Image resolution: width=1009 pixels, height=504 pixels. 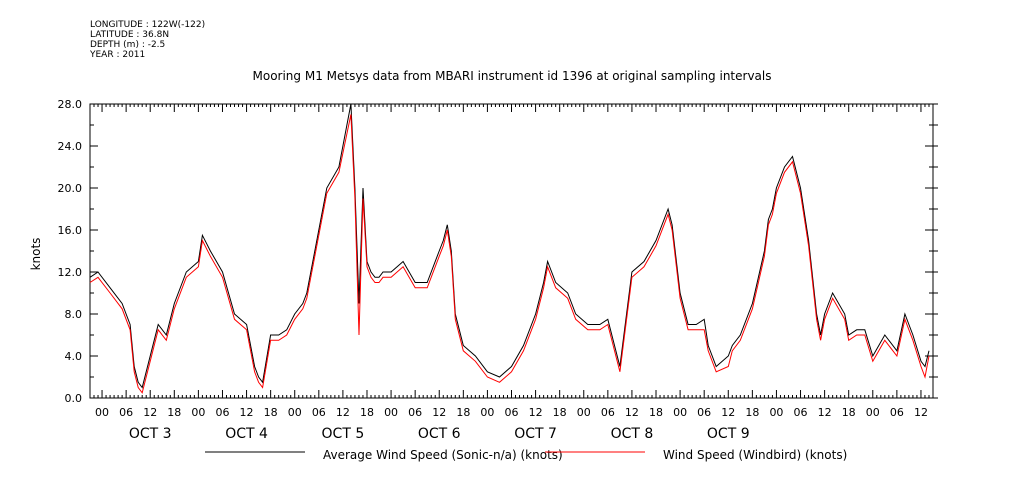 What do you see at coordinates (70, 230) in the screenshot?
I see `y-tick-label: 16.0` at bounding box center [70, 230].